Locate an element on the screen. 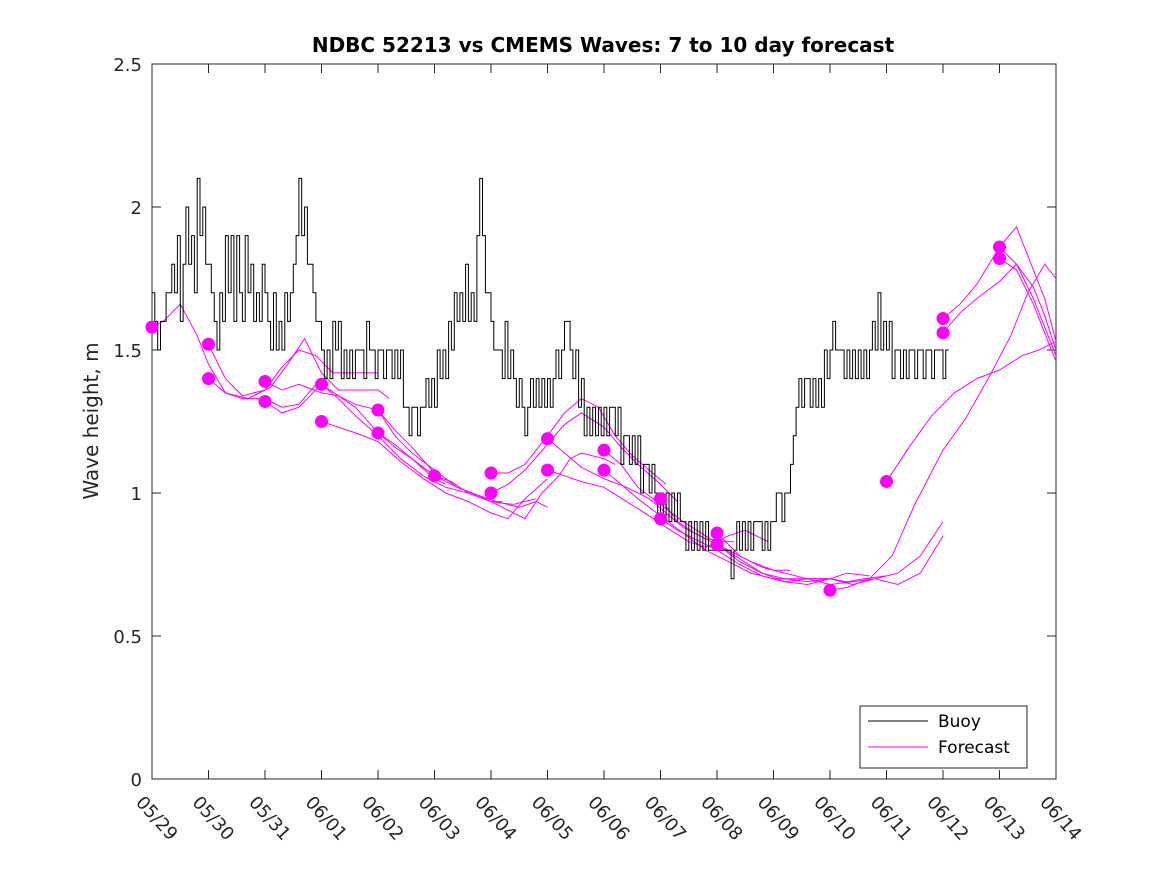  legend-box is located at coordinates (943, 737).